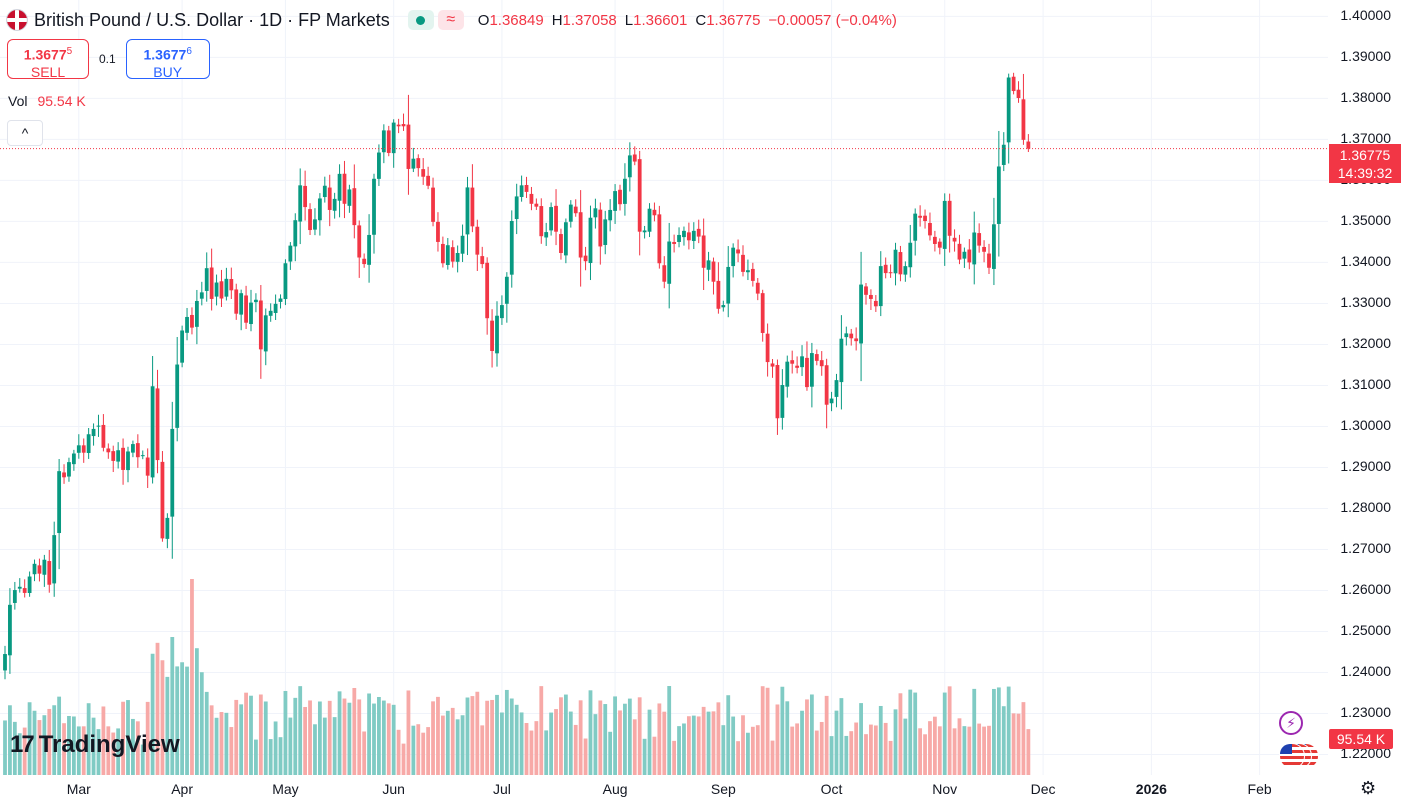 The width and height of the screenshot is (1401, 799). What do you see at coordinates (420, 20) in the screenshot?
I see `market-open-icon` at bounding box center [420, 20].